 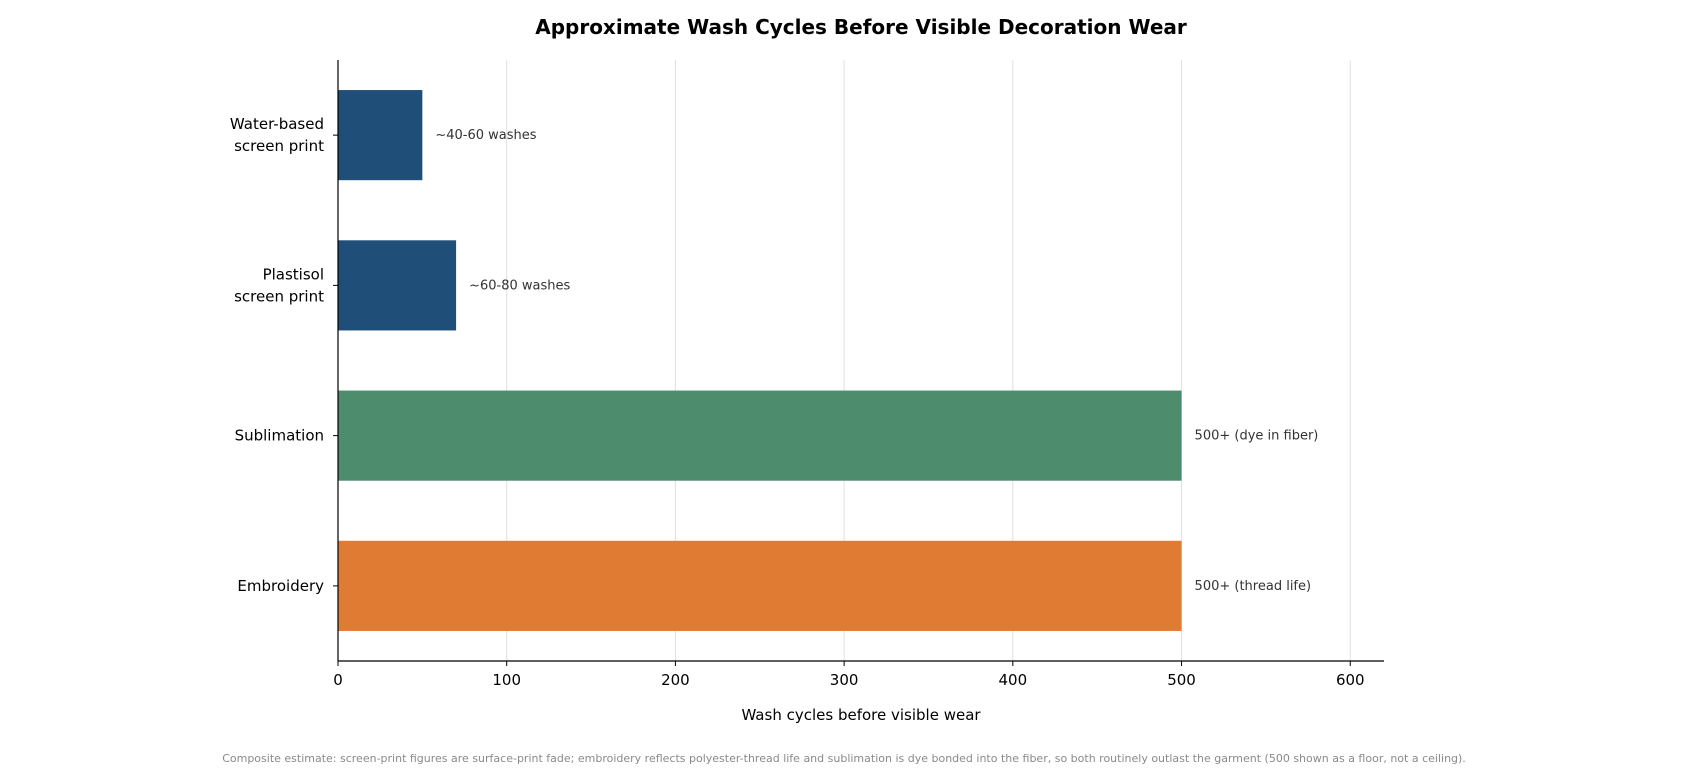 What do you see at coordinates (1181, 680) in the screenshot?
I see `x-tick-label: 500` at bounding box center [1181, 680].